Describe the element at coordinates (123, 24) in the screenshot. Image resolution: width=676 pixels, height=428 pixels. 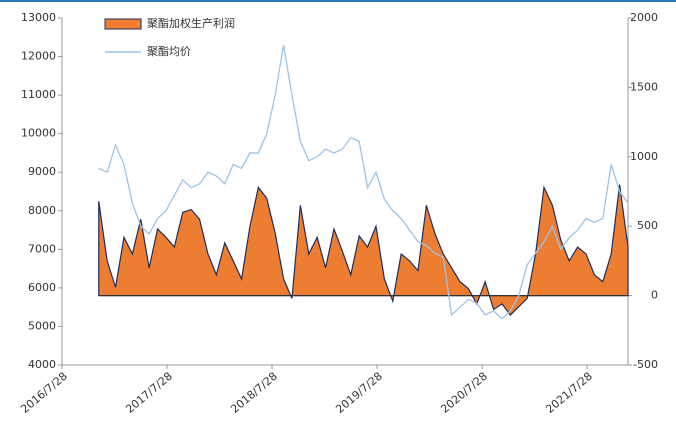
I see `legend-swatch` at that location.